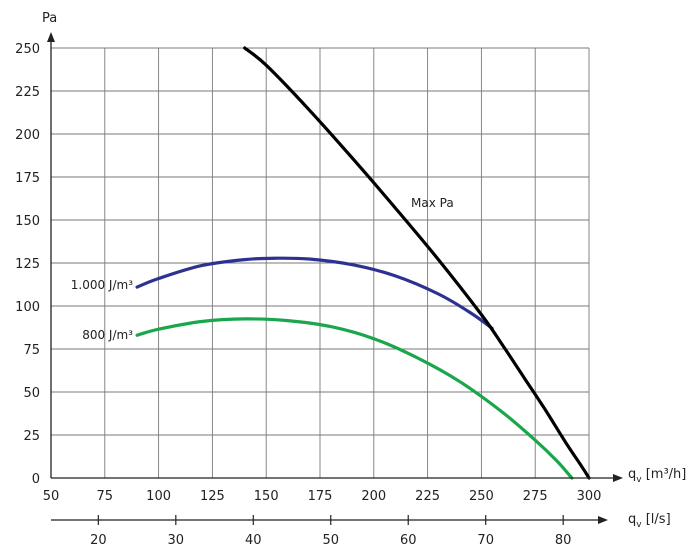 The image size is (700, 558). What do you see at coordinates (31, 436) in the screenshot?
I see `y-tick-label: 25` at bounding box center [31, 436].